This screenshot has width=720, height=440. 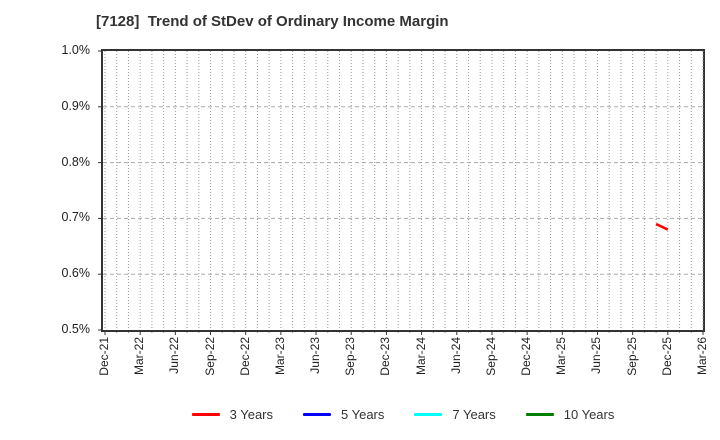 What do you see at coordinates (315, 355) in the screenshot?
I see `x-tick-label: Jun-23` at bounding box center [315, 355].